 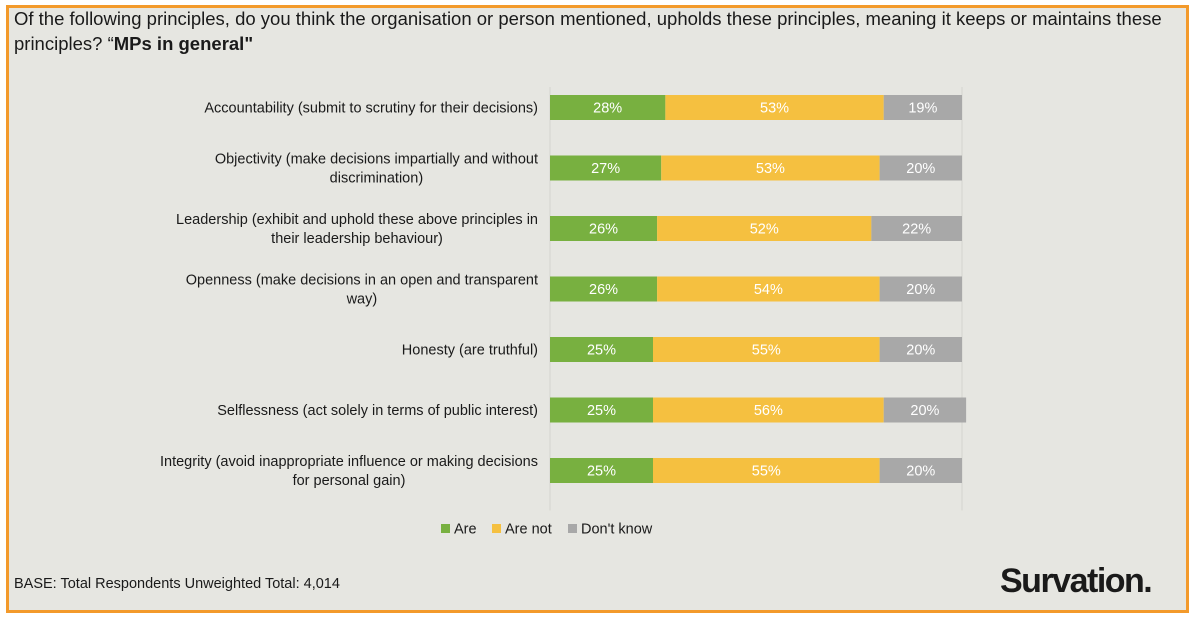 I want to click on data-label: 28%, so click(x=607, y=109).